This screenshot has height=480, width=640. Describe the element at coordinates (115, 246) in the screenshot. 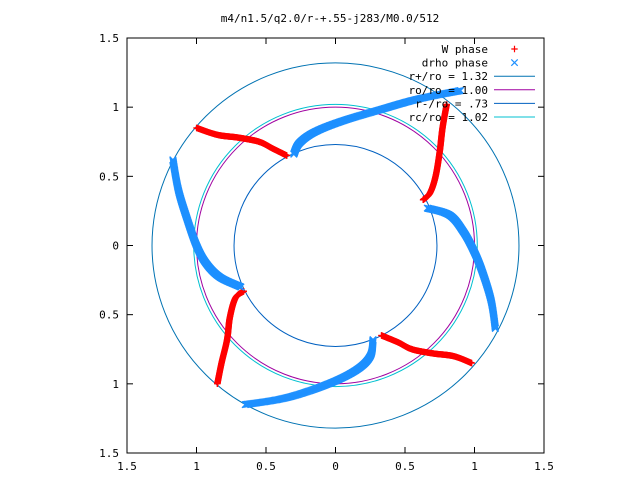

I see `y-tick-label-3: 0` at that location.